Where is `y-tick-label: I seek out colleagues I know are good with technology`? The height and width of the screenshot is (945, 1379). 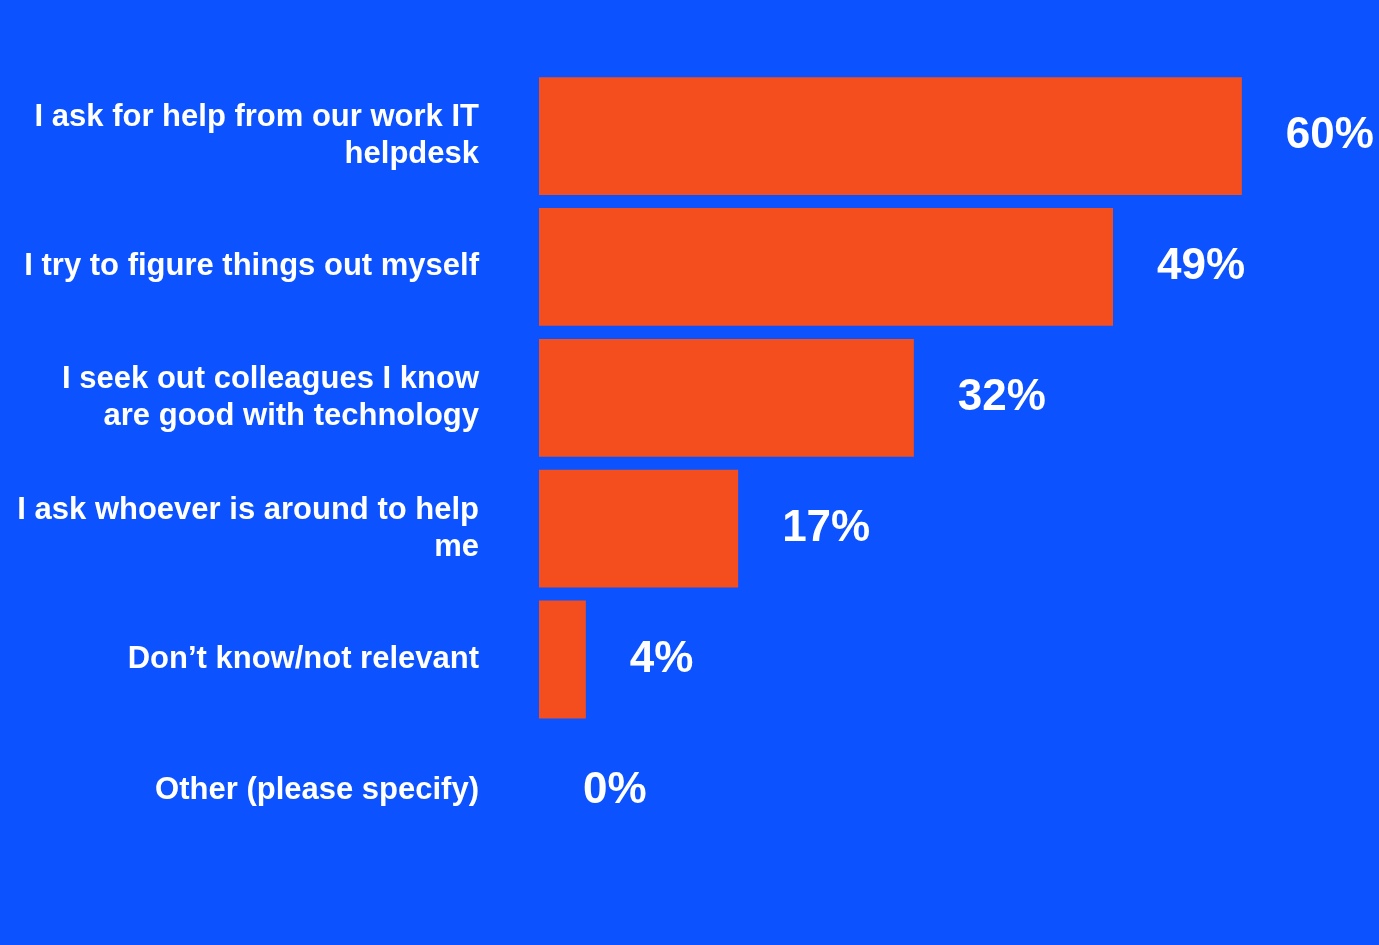 y-tick-label: I seek out colleagues I know are good with technology is located at coordinates (271, 395).